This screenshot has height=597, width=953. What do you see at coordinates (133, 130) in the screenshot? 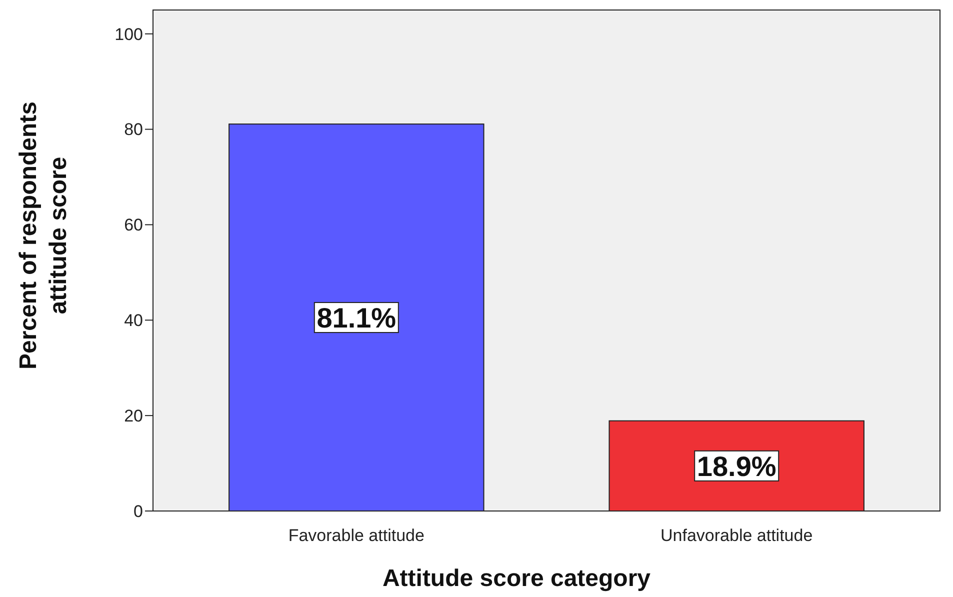
I see `y-tick-label: 80` at bounding box center [133, 130].